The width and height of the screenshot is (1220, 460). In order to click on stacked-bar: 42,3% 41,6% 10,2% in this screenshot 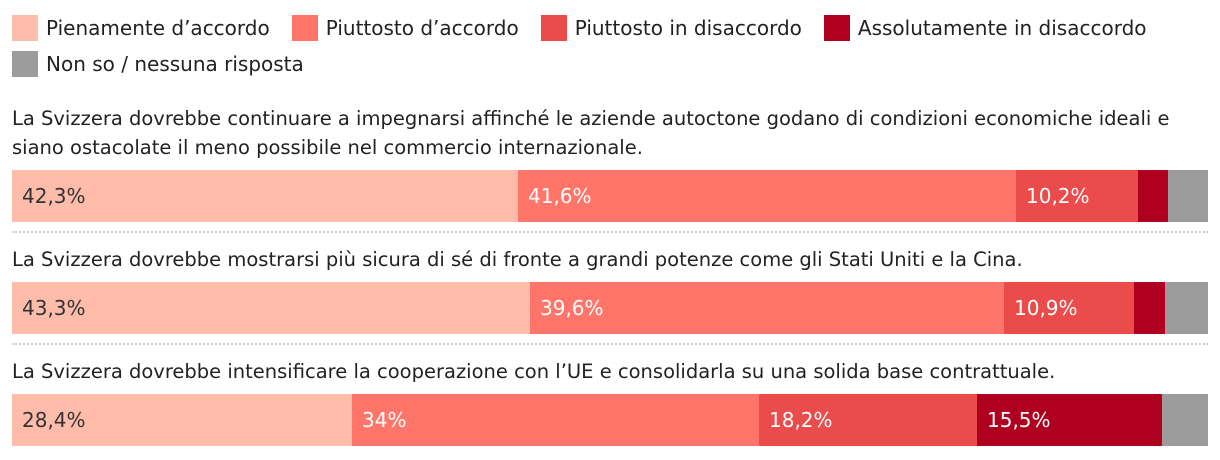, I will do `click(610, 196)`.